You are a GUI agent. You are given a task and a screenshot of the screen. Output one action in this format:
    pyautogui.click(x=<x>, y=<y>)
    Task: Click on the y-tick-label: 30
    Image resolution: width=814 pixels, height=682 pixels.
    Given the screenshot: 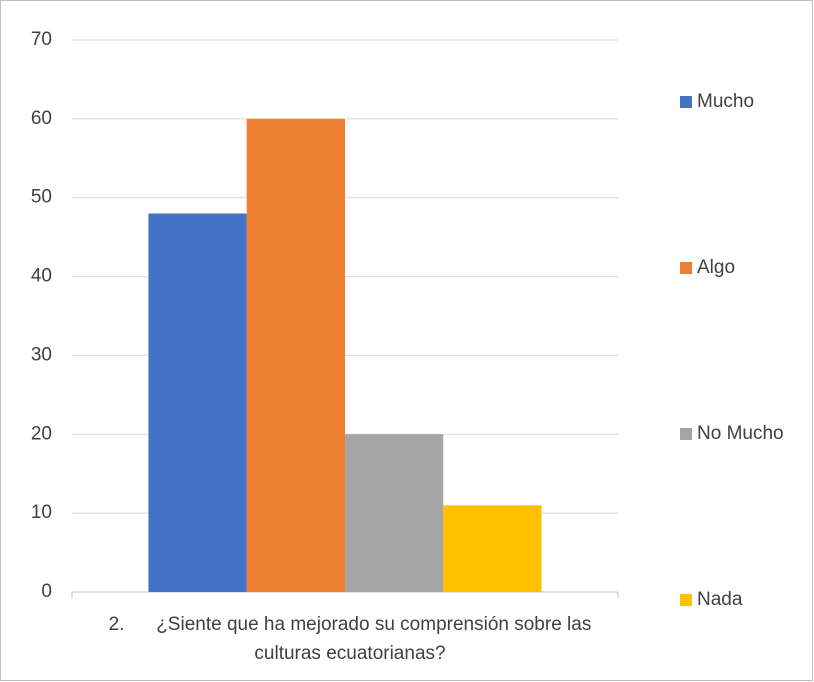 What is the action you would take?
    pyautogui.click(x=41, y=354)
    